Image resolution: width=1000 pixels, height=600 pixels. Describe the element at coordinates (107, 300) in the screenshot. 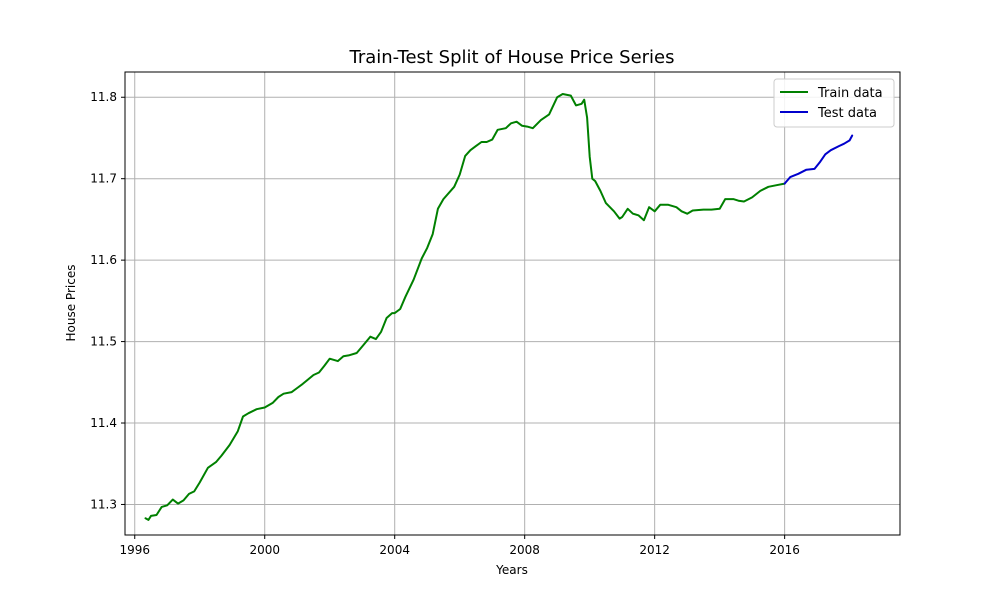

I see `y-axis-ticks: 11.3 11.4 11.5 11.6 11.7 11.8` at that location.